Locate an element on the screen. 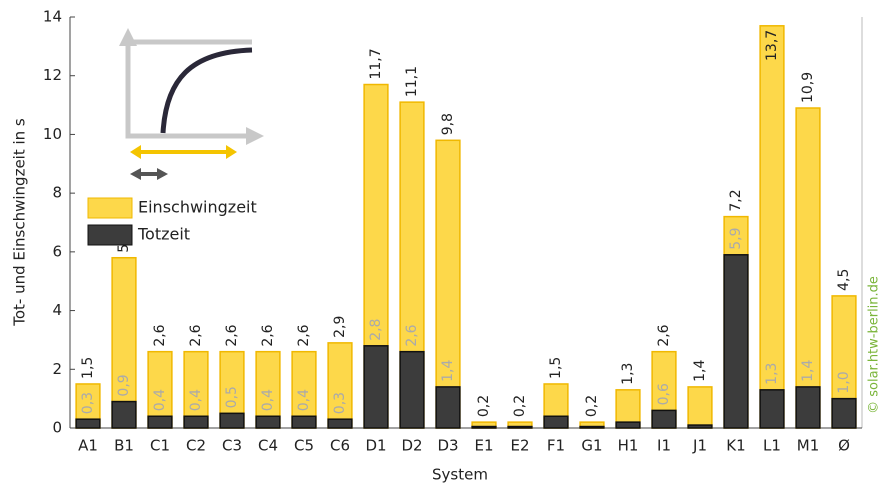  value-label: 2,8 is located at coordinates (376, 330).